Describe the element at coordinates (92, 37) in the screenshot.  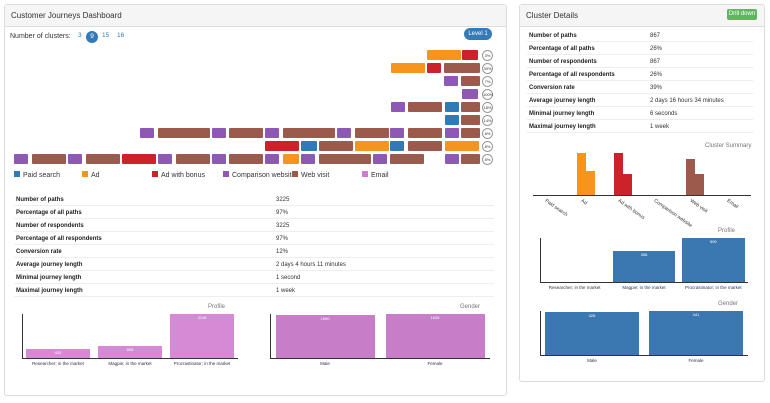
I see `cluster-option-9: 9` at that location.